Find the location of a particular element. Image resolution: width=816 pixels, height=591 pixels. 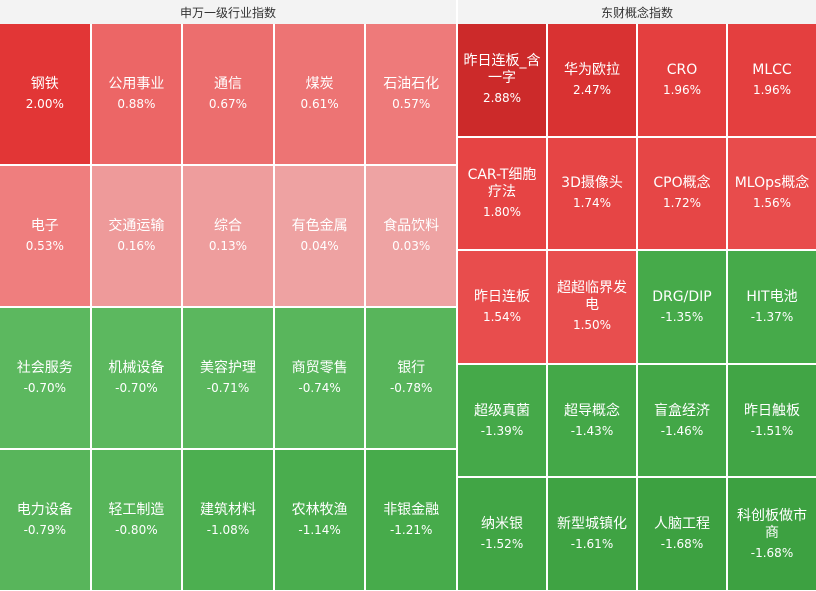

tile-change-percent: -1.08% is located at coordinates (228, 530).